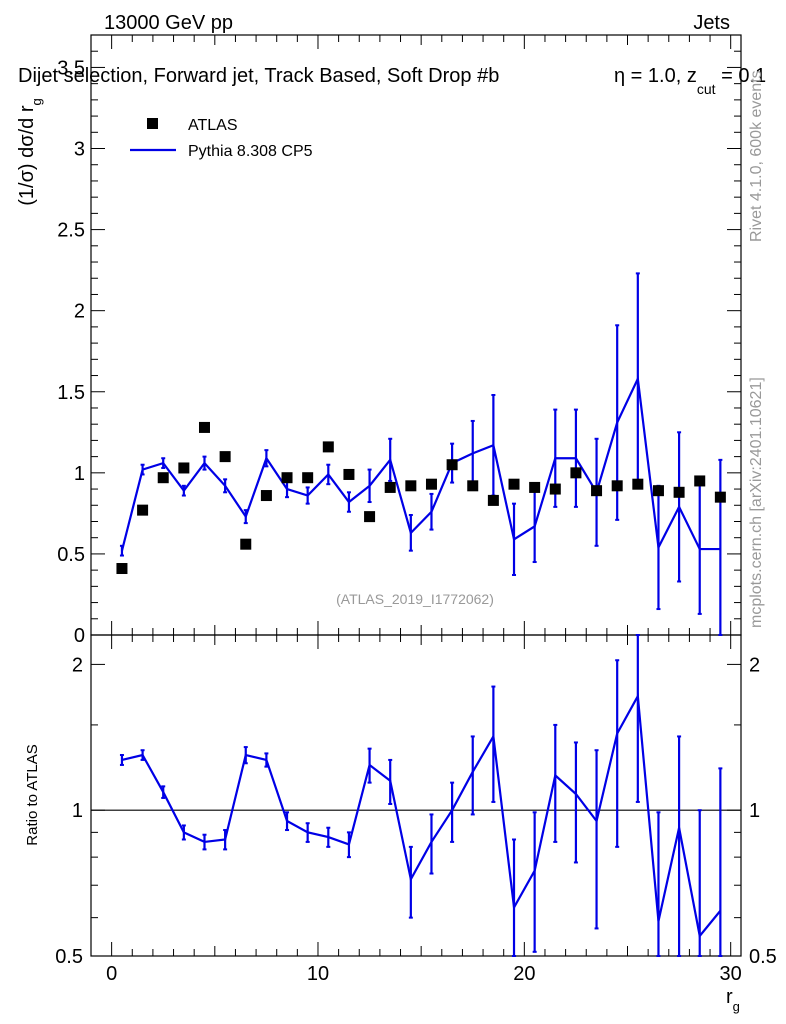  What do you see at coordinates (250, 151) in the screenshot?
I see `legend-mc-label: Pythia 8.308 CP5` at bounding box center [250, 151].